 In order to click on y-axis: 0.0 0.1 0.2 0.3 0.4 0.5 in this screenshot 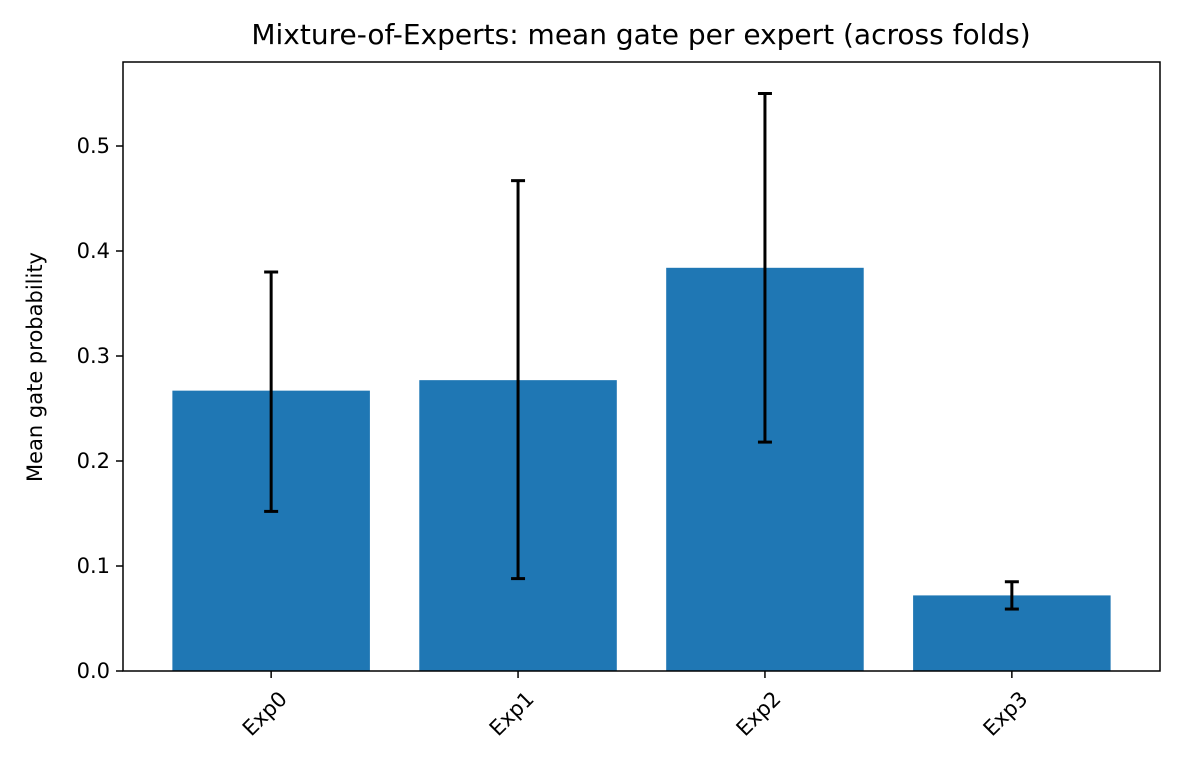, I will do `click(100, 408)`.